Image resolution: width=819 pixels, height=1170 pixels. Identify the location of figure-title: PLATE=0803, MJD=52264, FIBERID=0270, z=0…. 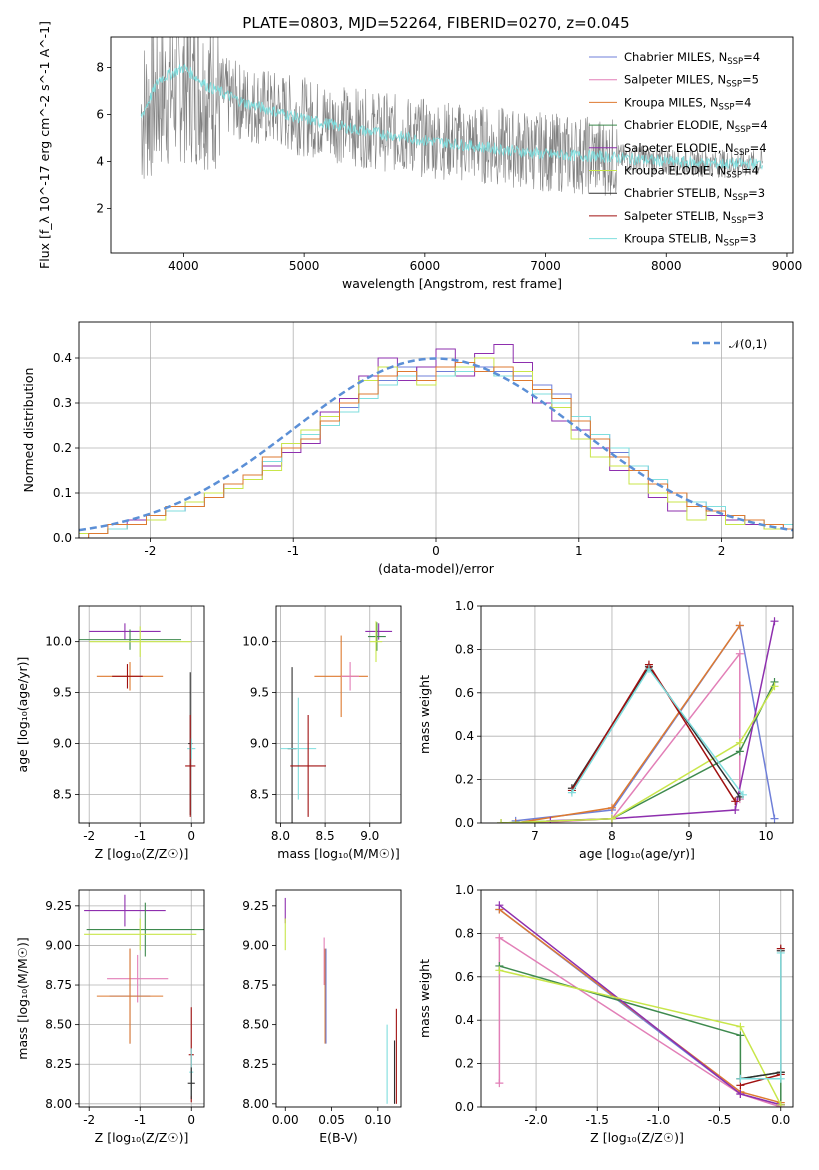
(435, 23).